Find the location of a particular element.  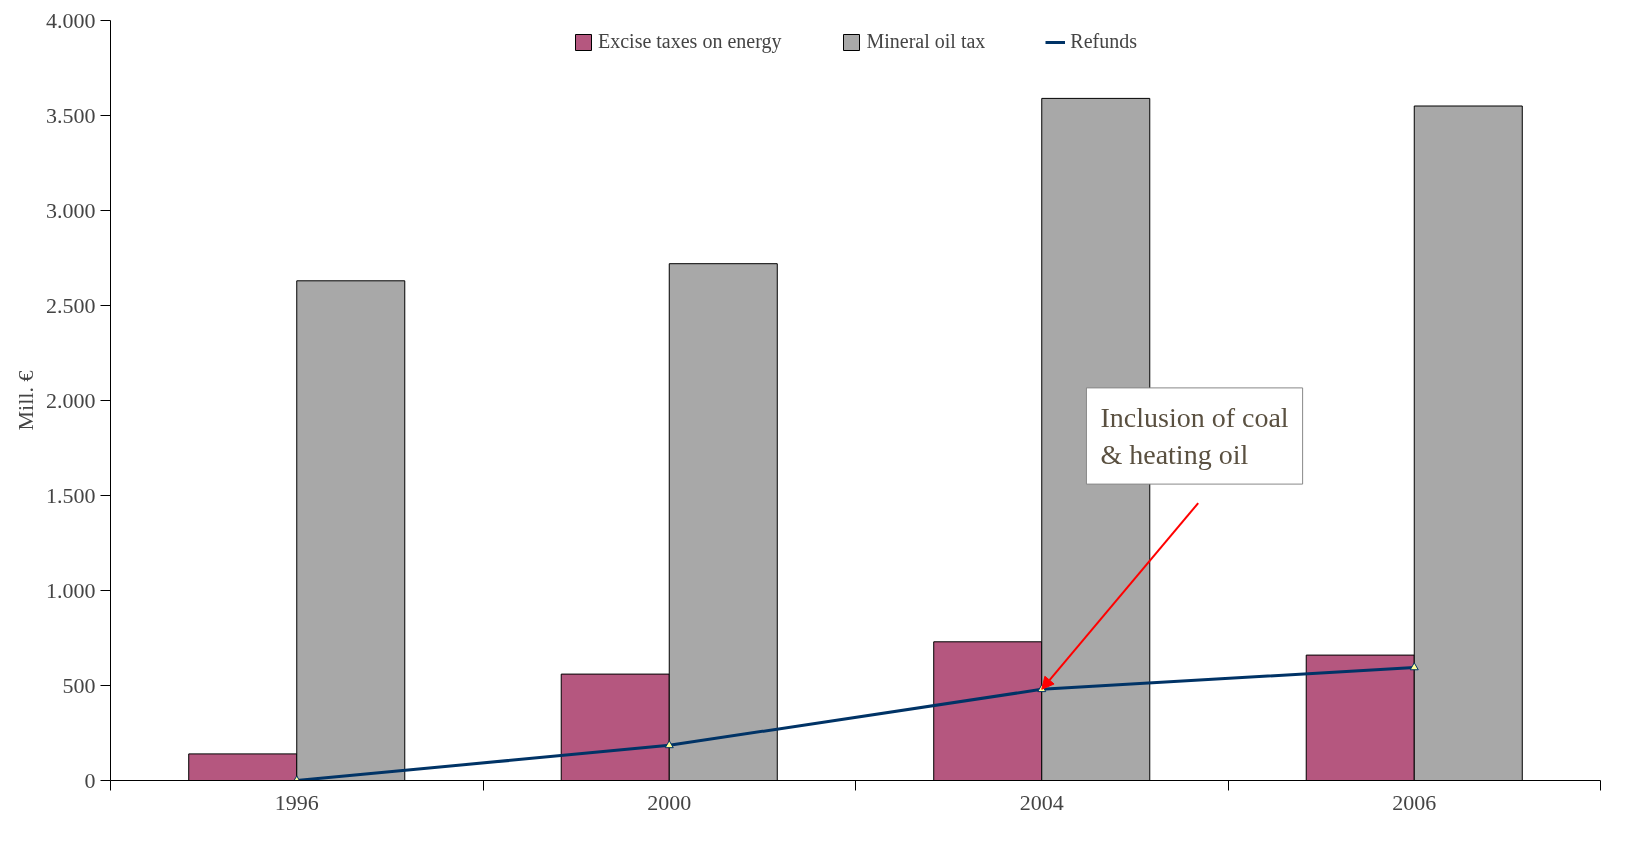

x-tick-label: 2000 is located at coordinates (669, 802).